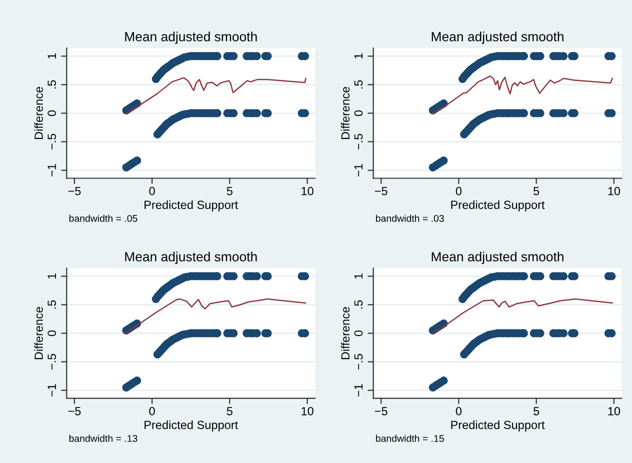  I want to click on text: bandwidth = .15, so click(410, 438).